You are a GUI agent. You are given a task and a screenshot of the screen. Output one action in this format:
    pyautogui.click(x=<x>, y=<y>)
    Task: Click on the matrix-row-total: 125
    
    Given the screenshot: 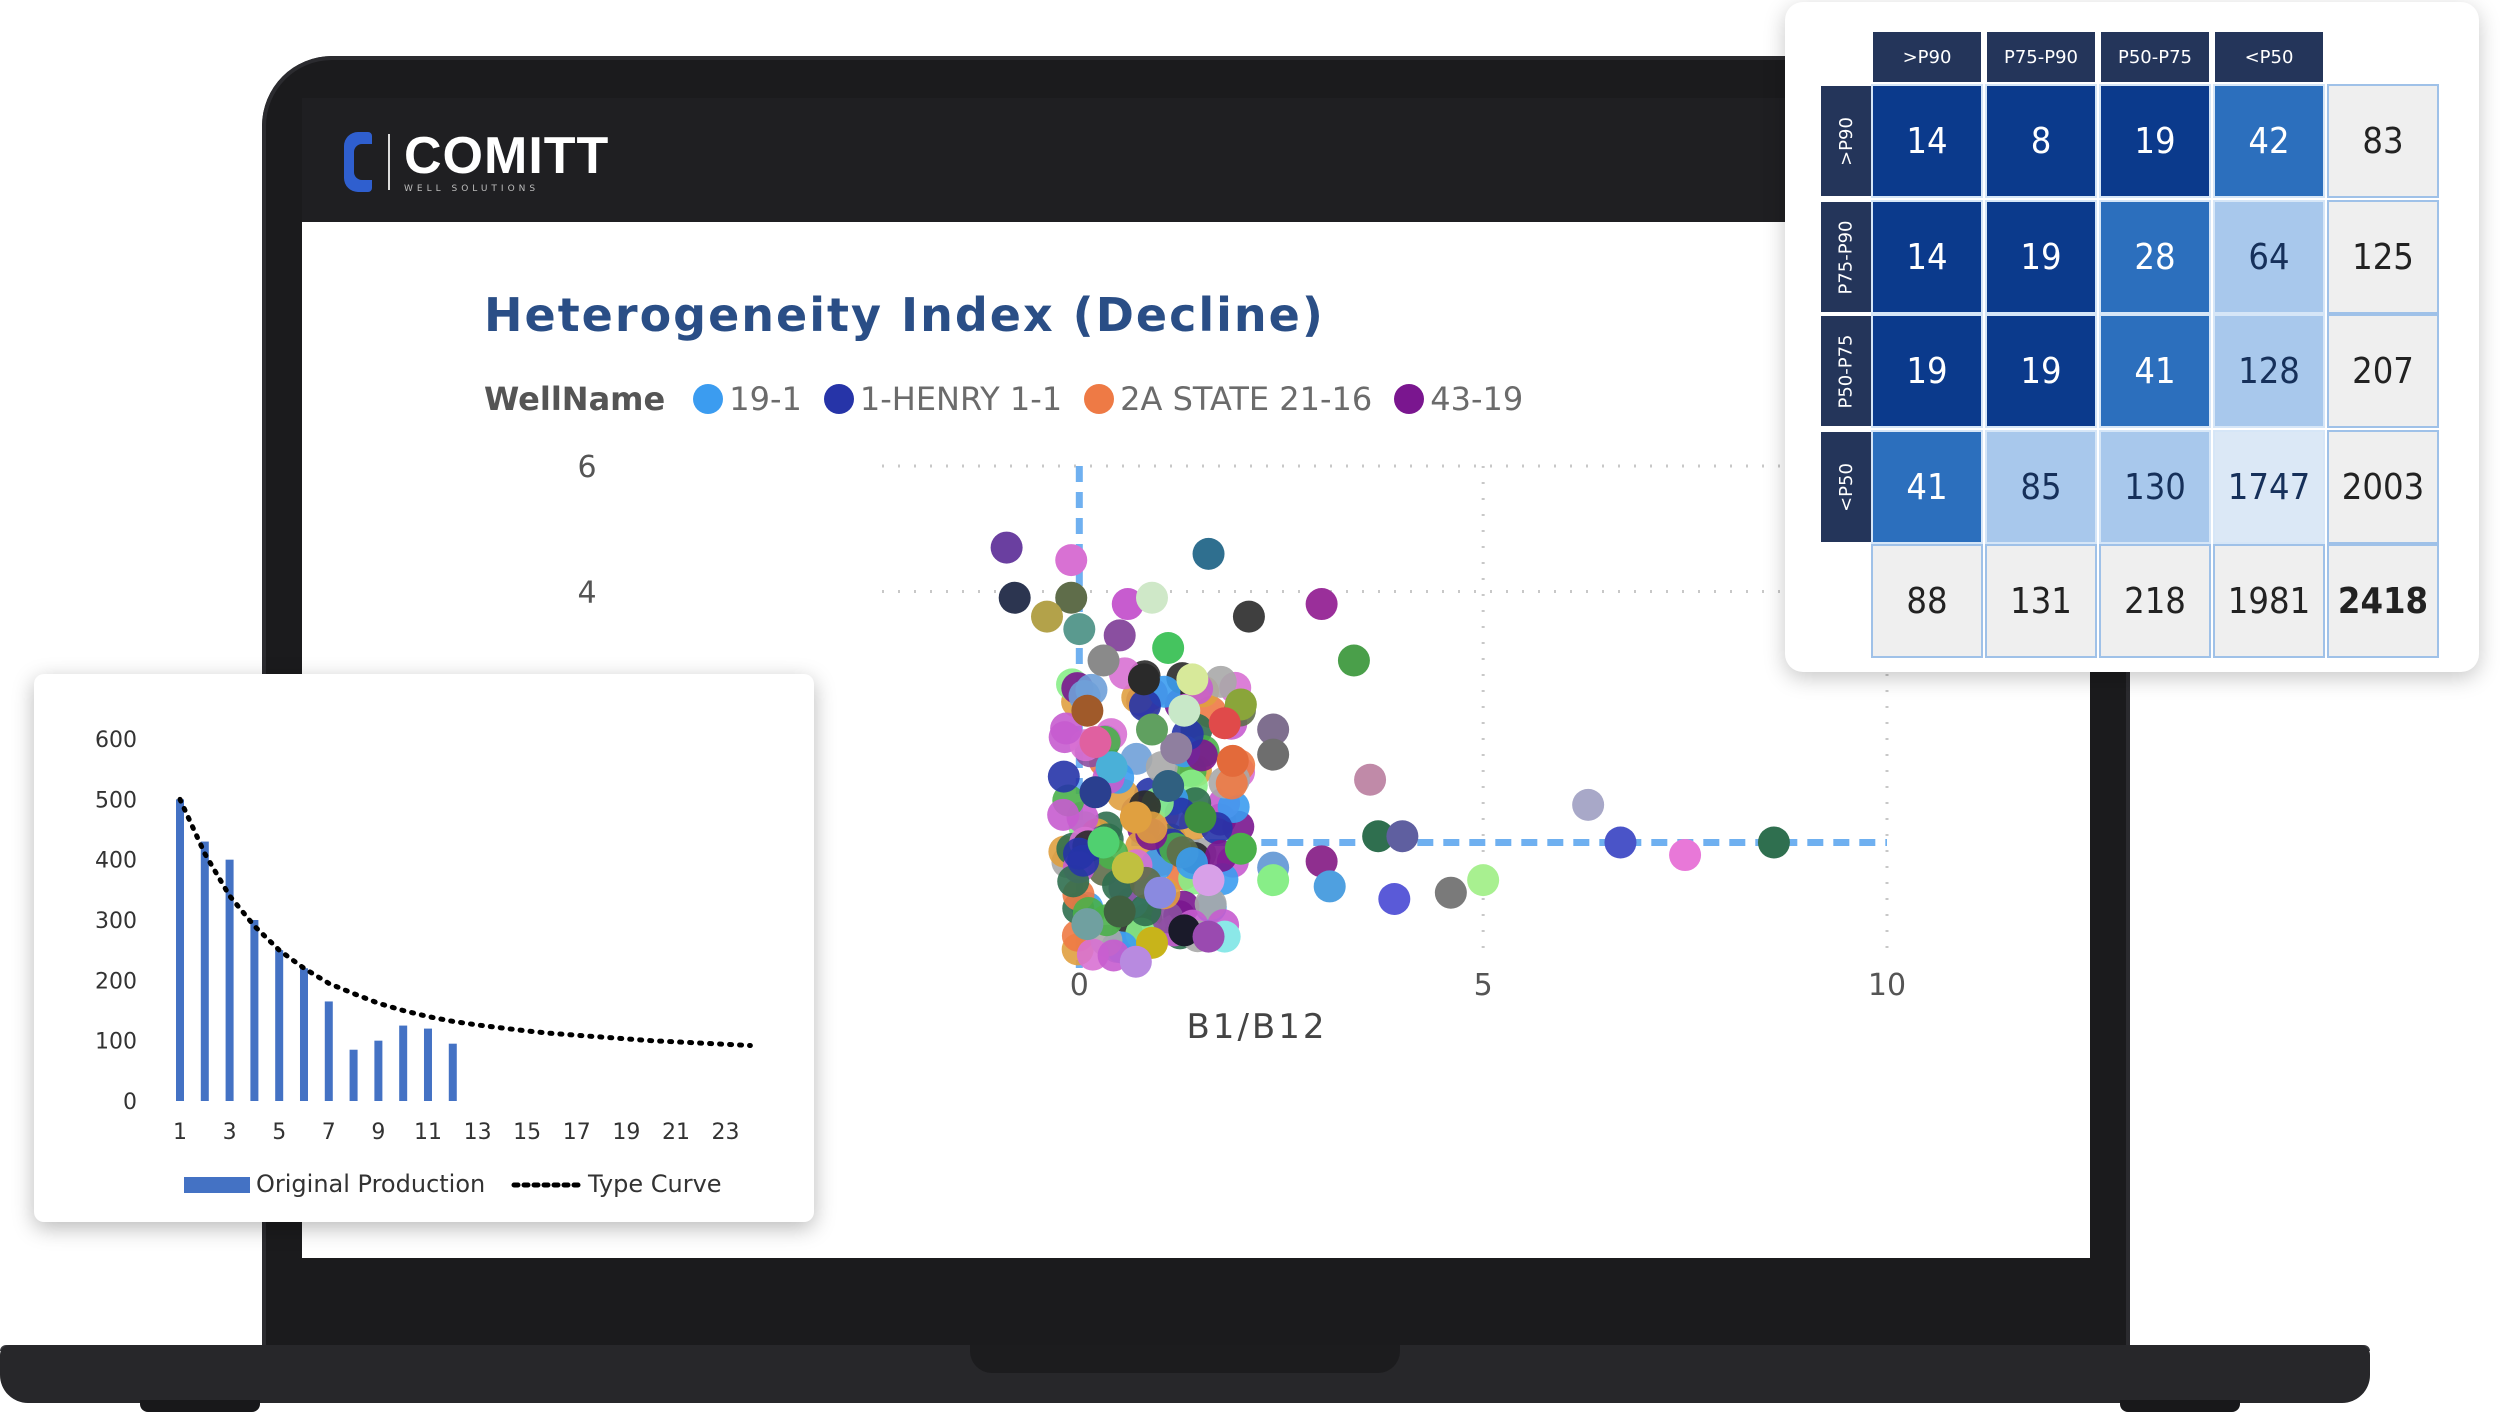 What is the action you would take?
    pyautogui.click(x=2383, y=257)
    